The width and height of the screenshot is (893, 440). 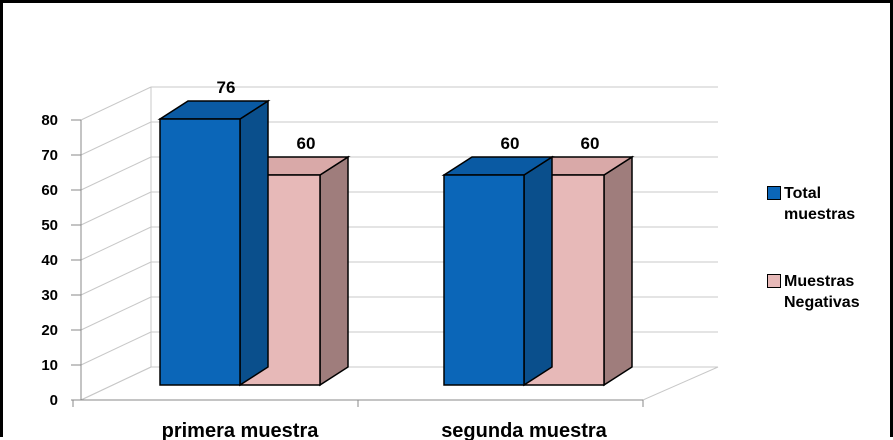 I want to click on legend-label-line: Total, so click(x=803, y=193).